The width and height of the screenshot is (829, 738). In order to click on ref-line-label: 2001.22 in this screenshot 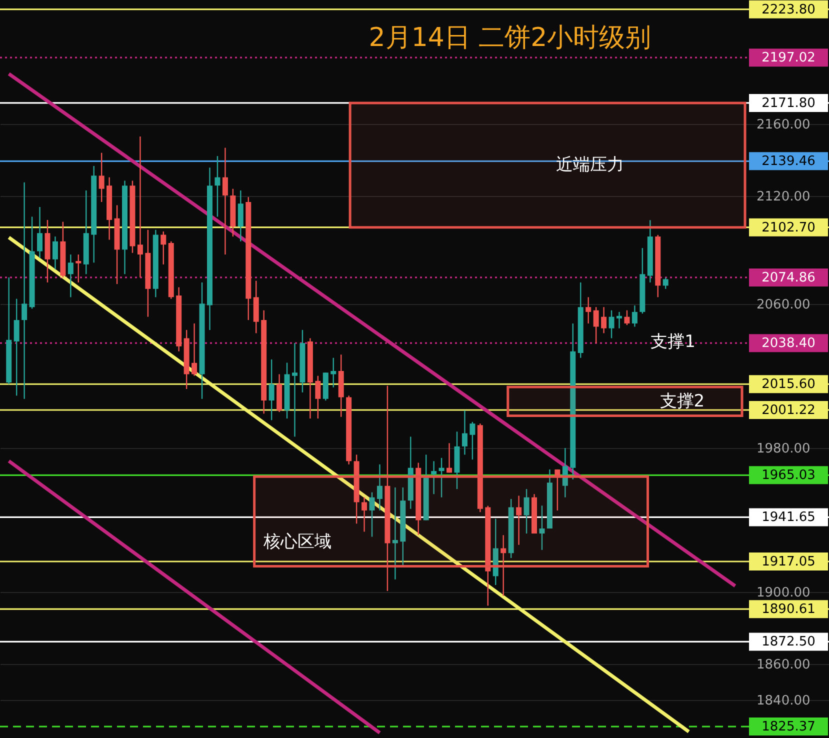, I will do `click(789, 410)`.